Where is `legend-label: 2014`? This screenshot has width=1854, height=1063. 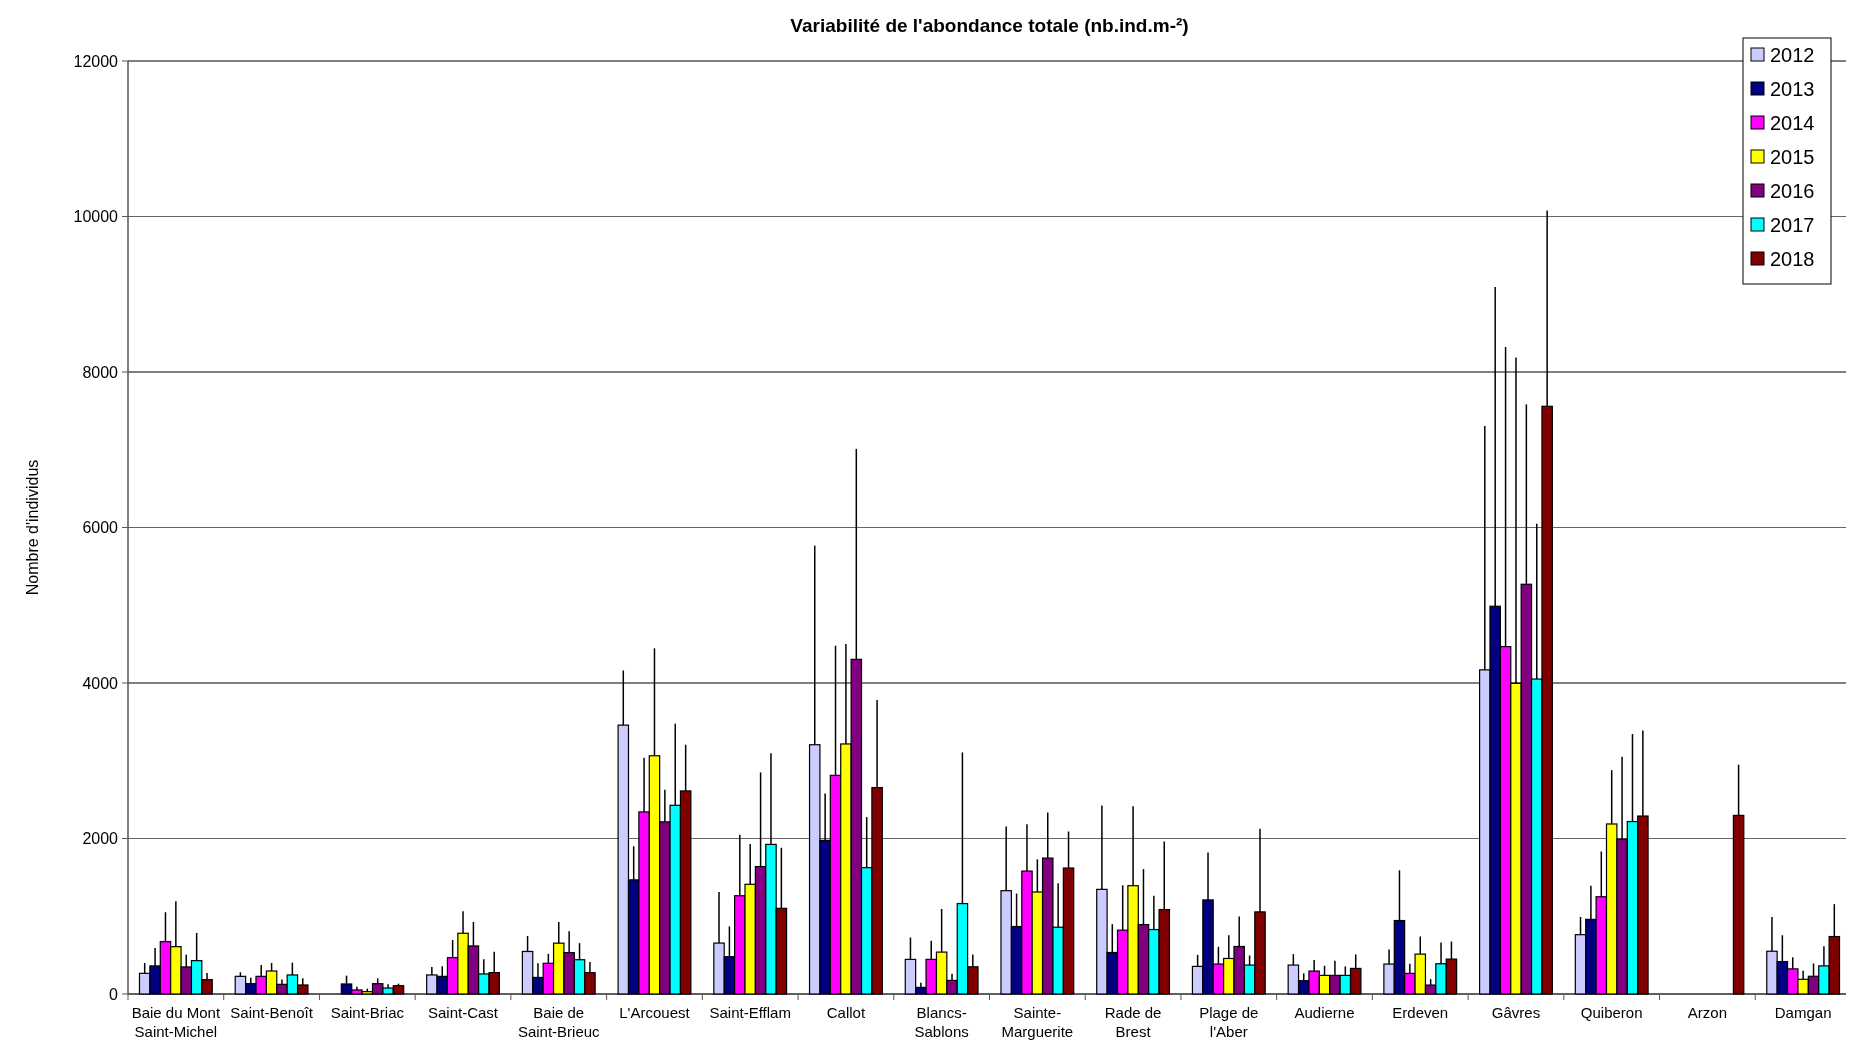 legend-label: 2014 is located at coordinates (1792, 123).